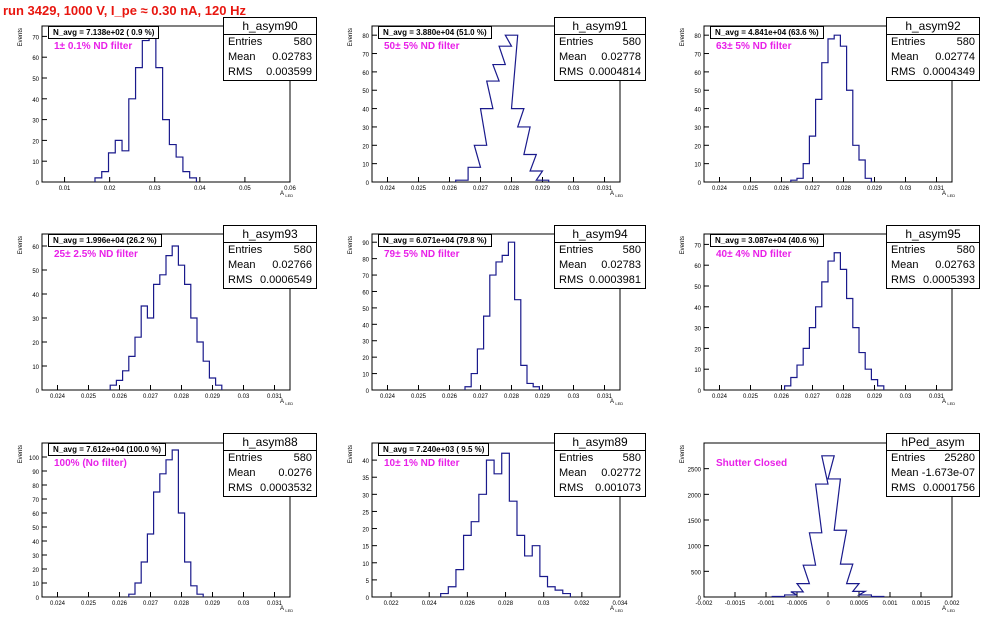 The height and width of the screenshot is (622, 996). Describe the element at coordinates (621, 57) in the screenshot. I see `stats-value: 0.02778` at that location.